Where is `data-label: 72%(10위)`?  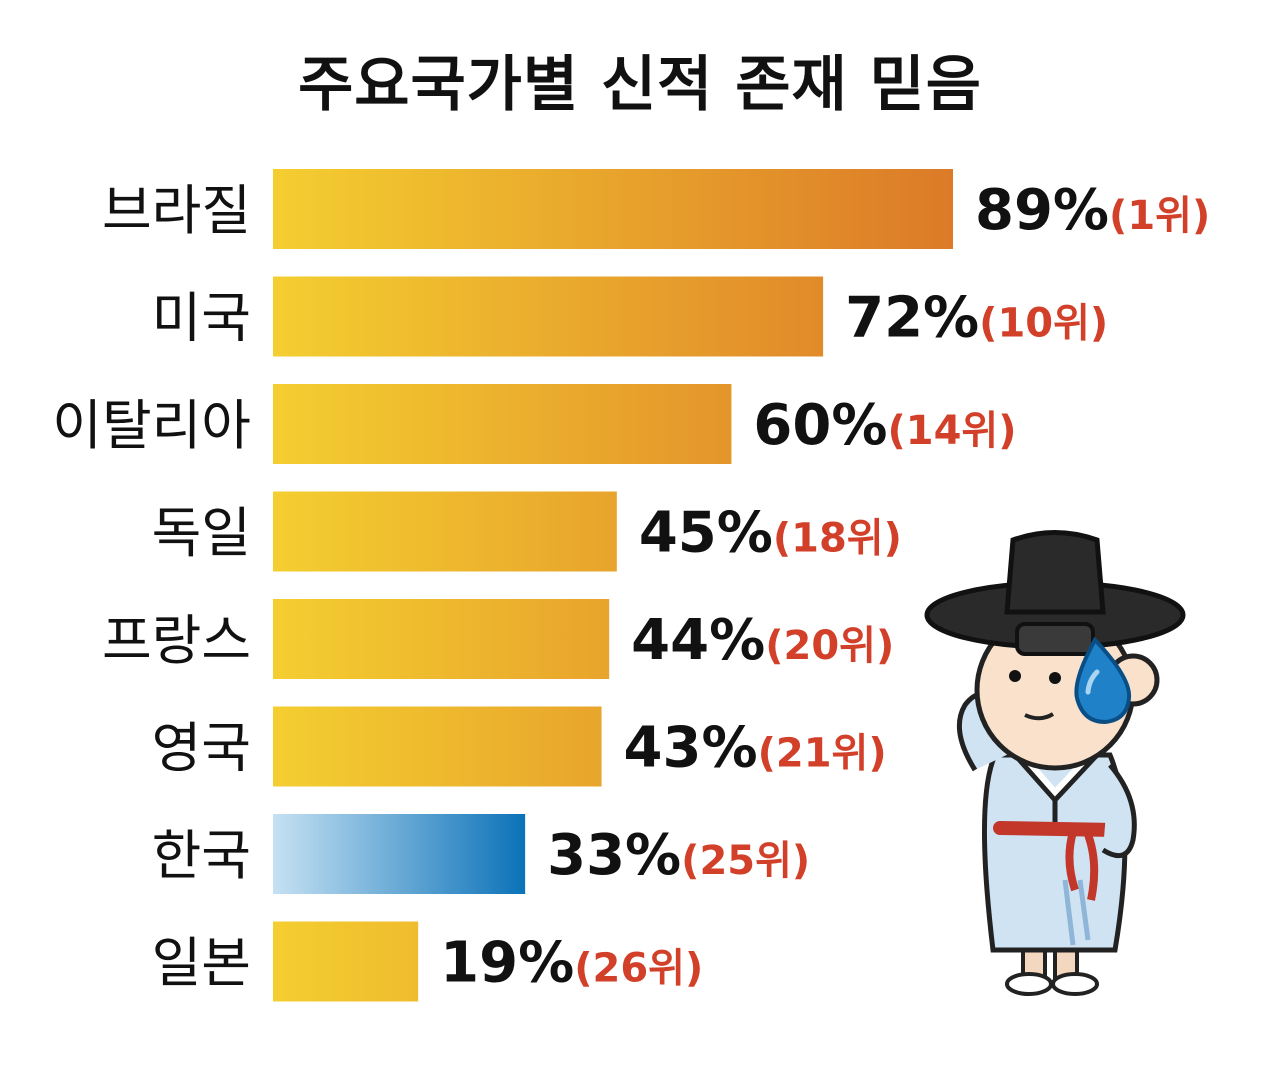
data-label: 72%(10위) is located at coordinates (976, 318).